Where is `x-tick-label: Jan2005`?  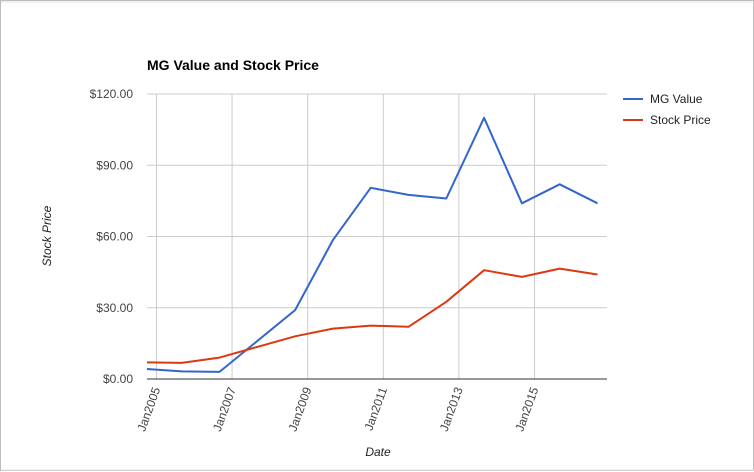 x-tick-label: Jan2005 is located at coordinates (148, 409).